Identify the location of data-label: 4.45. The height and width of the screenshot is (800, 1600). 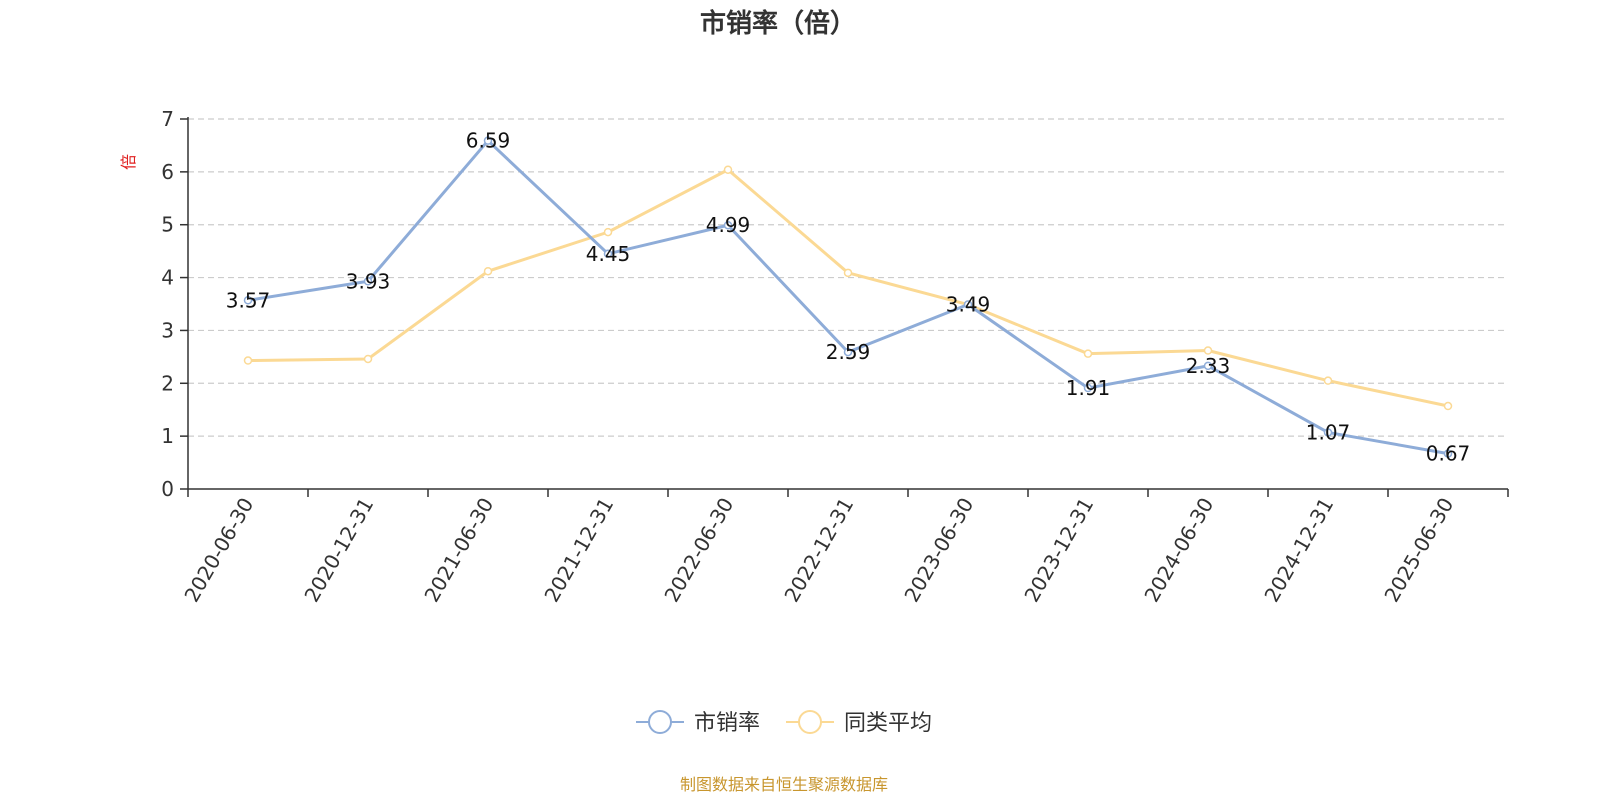
(608, 254).